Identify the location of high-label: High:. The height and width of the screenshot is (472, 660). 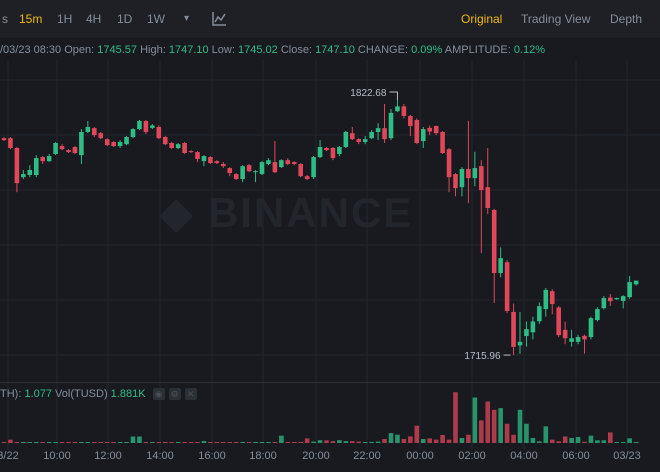
(153, 50).